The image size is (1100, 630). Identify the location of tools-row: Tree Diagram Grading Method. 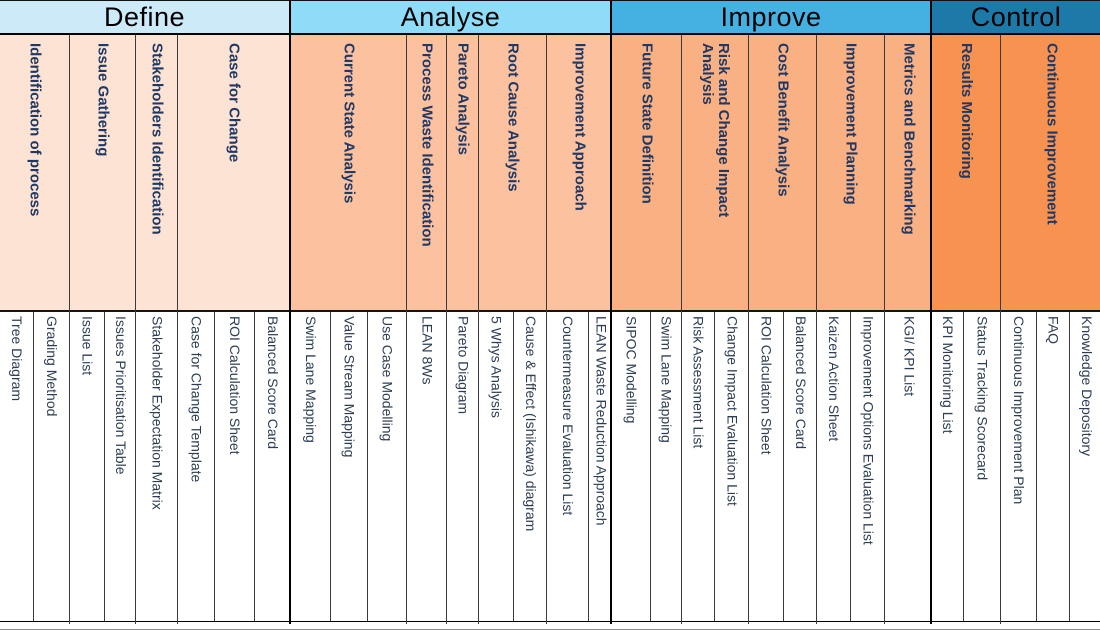
(34, 467).